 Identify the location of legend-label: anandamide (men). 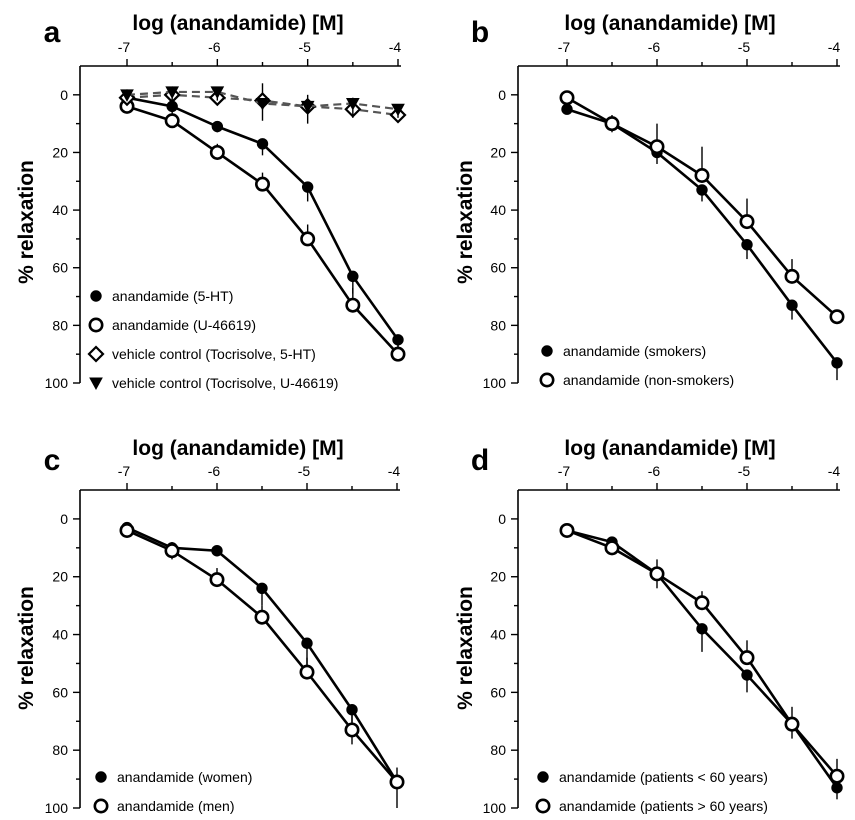
(176, 806).